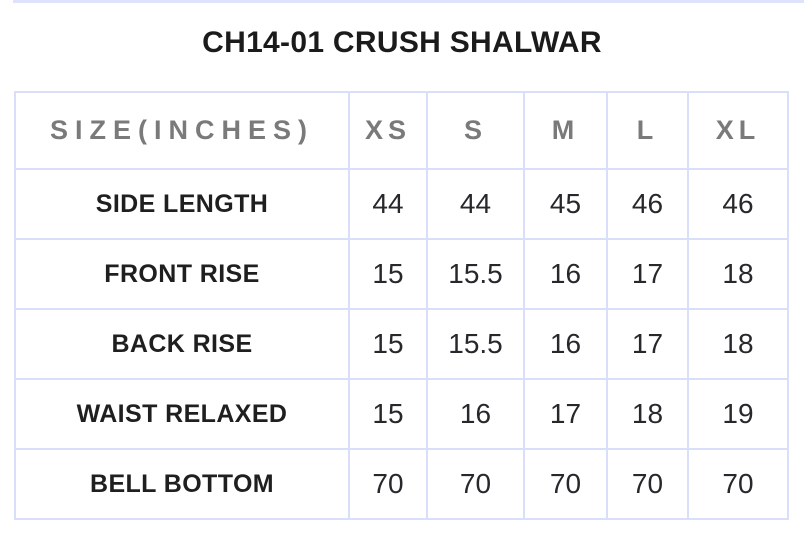 The width and height of the screenshot is (804, 539). What do you see at coordinates (388, 130) in the screenshot?
I see `column-header-xs: XS` at bounding box center [388, 130].